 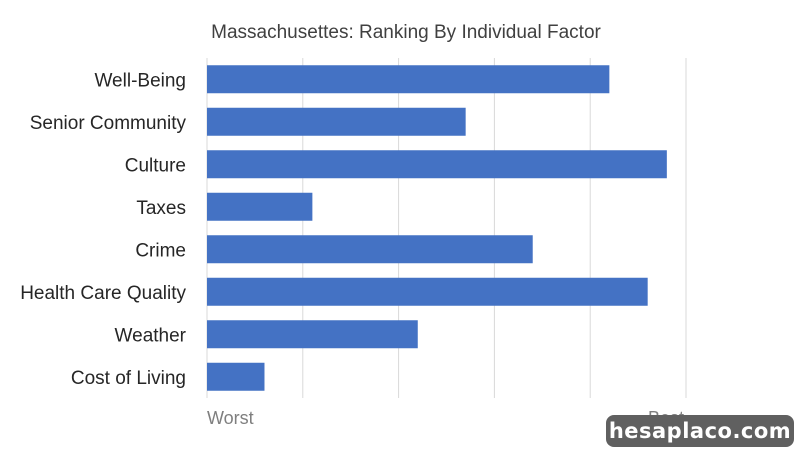 What do you see at coordinates (151, 335) in the screenshot?
I see `category-label: Weather` at bounding box center [151, 335].